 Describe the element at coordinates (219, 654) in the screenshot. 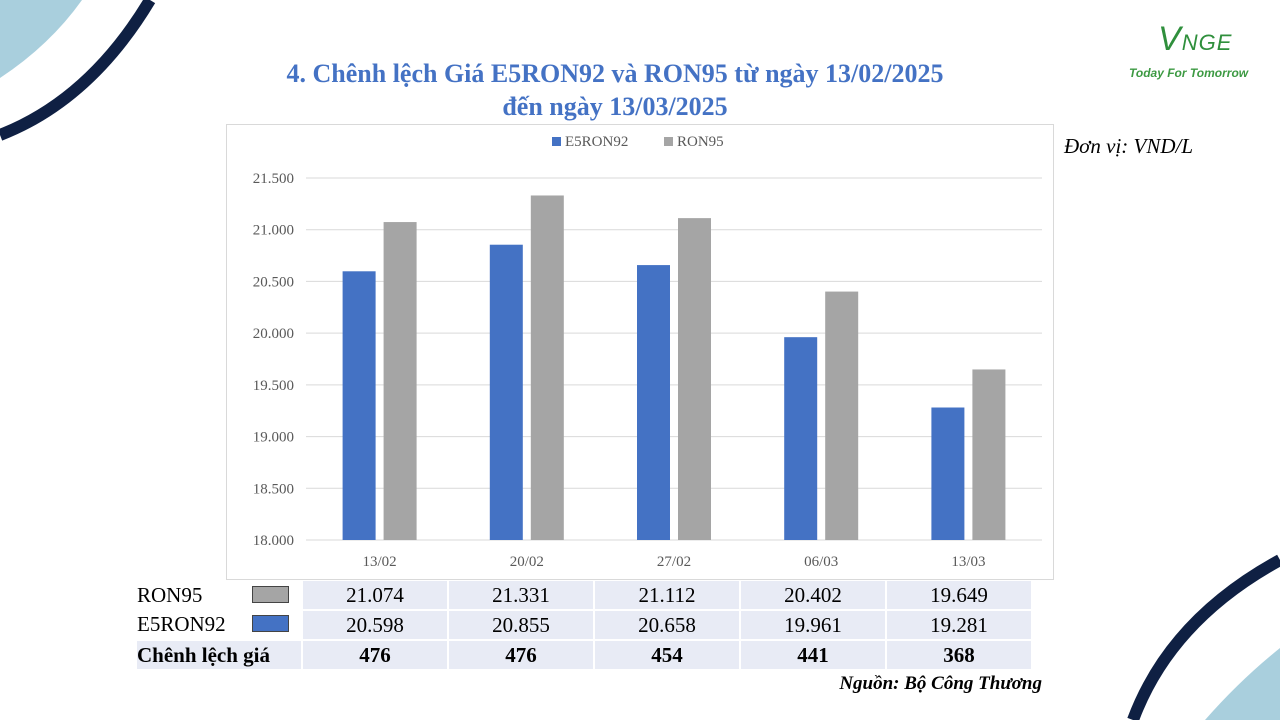

I see `row-label: Chênh lệch giá` at that location.